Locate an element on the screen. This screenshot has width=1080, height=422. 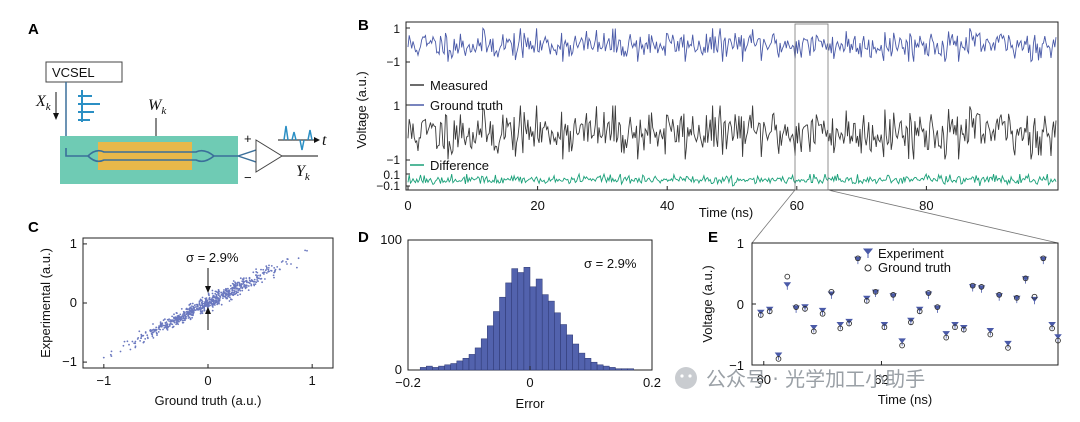
xtick-label: 60 is located at coordinates (764, 379).